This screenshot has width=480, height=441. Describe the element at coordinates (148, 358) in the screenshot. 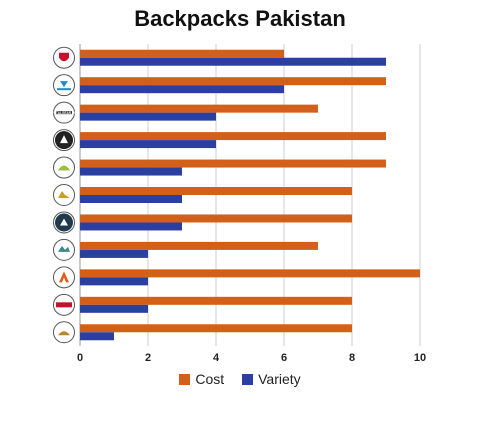

I see `x-tick-label: 2` at that location.